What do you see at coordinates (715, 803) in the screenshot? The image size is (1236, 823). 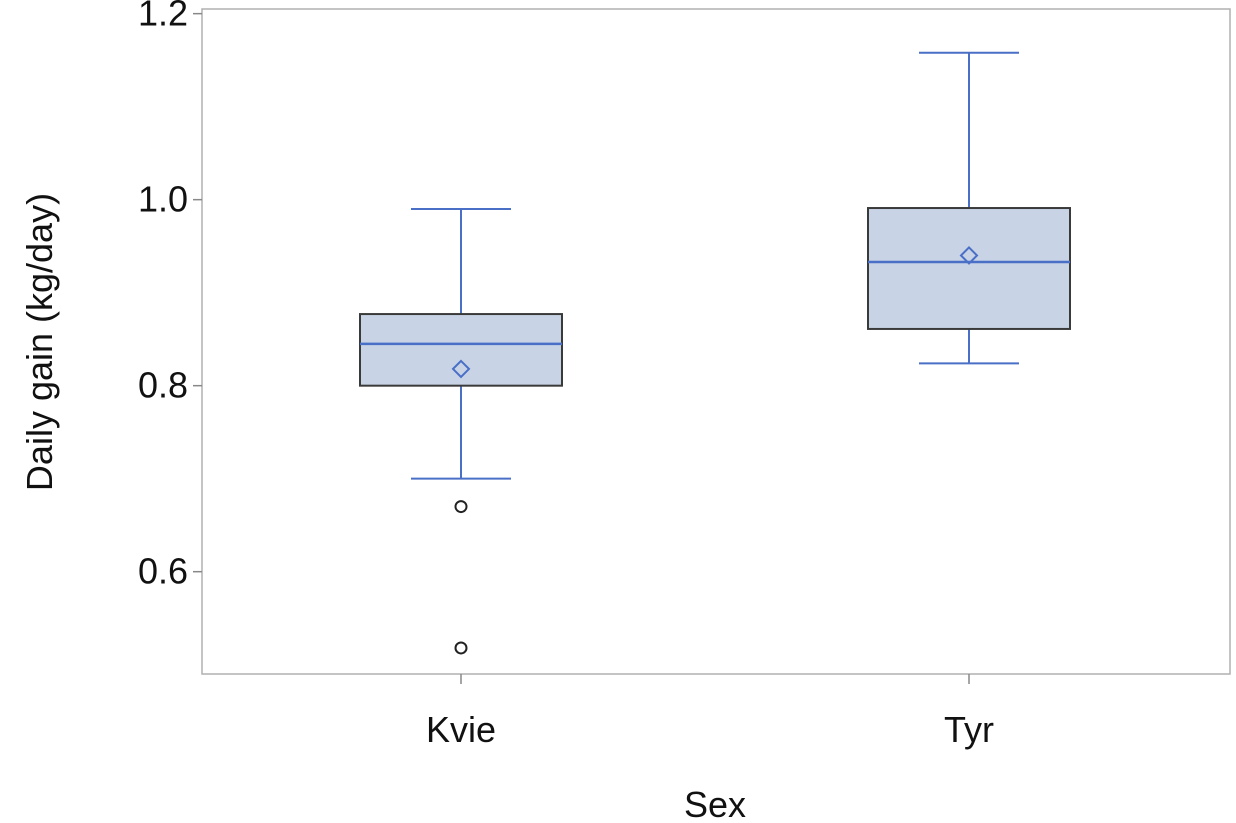 I see `x-axis-label: Sex` at bounding box center [715, 803].